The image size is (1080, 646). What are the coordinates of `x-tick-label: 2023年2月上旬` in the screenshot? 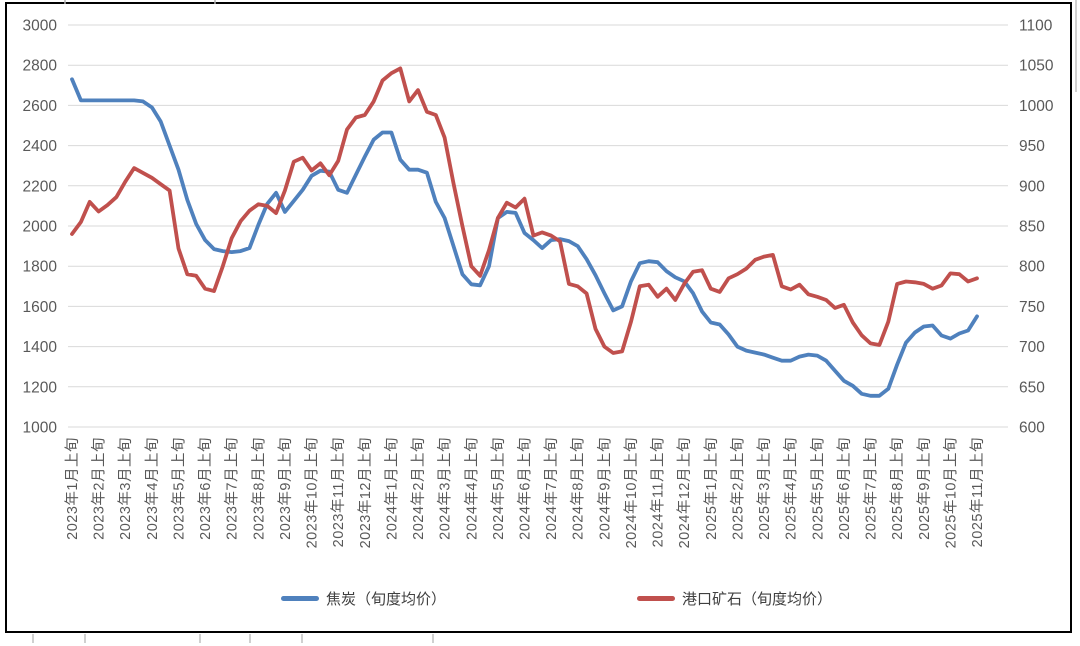 It's located at (99, 488).